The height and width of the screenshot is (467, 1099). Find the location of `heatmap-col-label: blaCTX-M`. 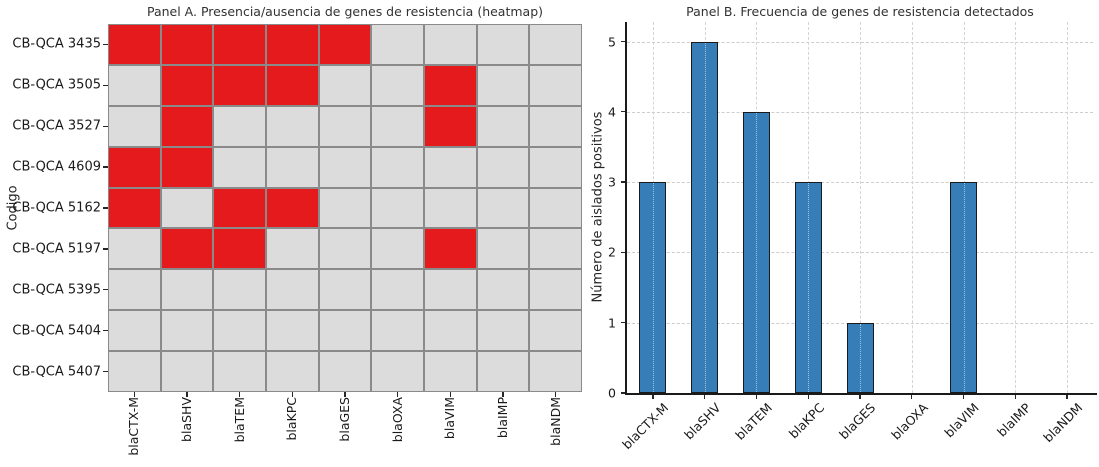

heatmap-col-label: blaCTX-M is located at coordinates (134, 426).